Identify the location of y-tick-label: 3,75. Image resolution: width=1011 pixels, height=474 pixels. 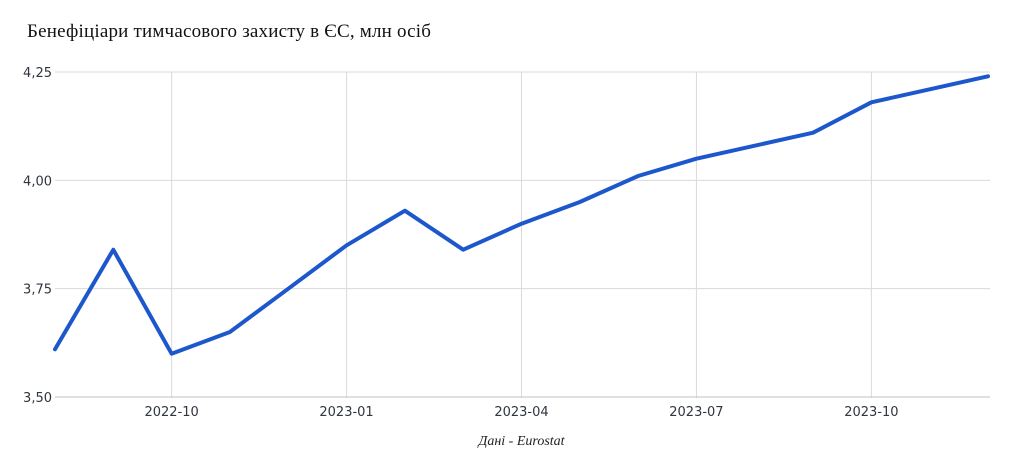
(37, 290).